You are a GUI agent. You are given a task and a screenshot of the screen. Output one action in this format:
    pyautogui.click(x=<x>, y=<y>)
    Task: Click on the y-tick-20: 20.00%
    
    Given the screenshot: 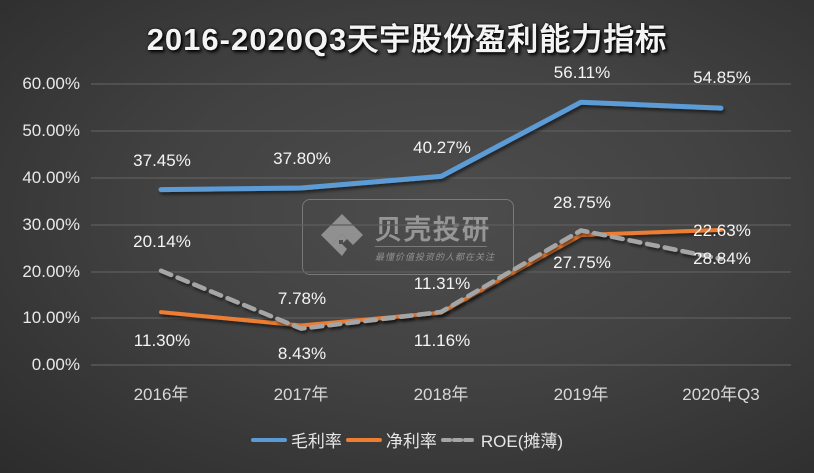 What is the action you would take?
    pyautogui.click(x=51, y=271)
    